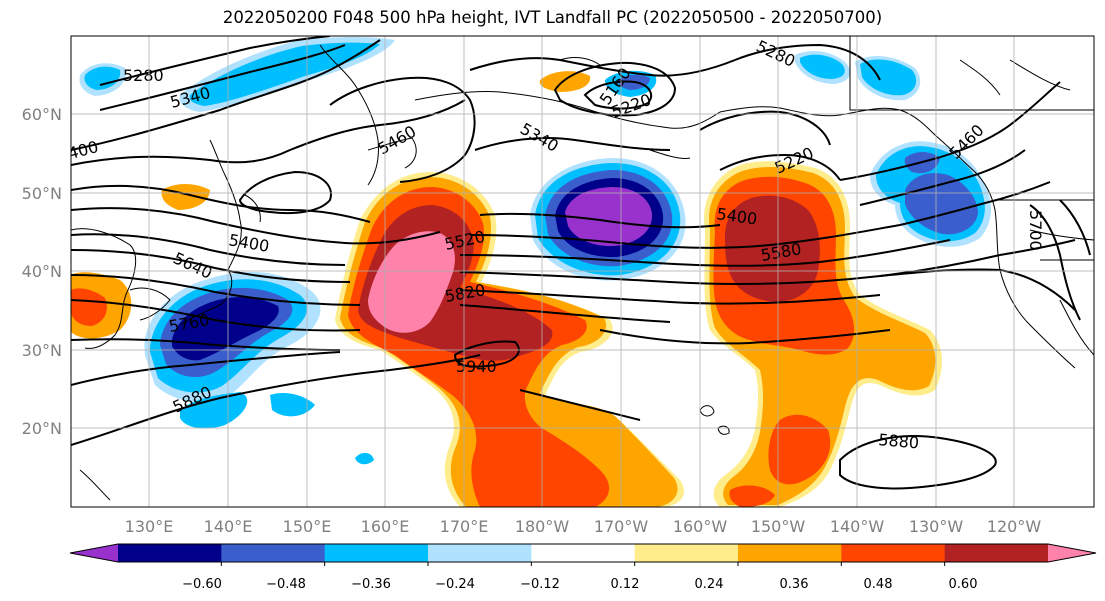 Image resolution: width=1105 pixels, height=601 pixels. I want to click on colorbar-tick-label: −0.48, so click(286, 584).